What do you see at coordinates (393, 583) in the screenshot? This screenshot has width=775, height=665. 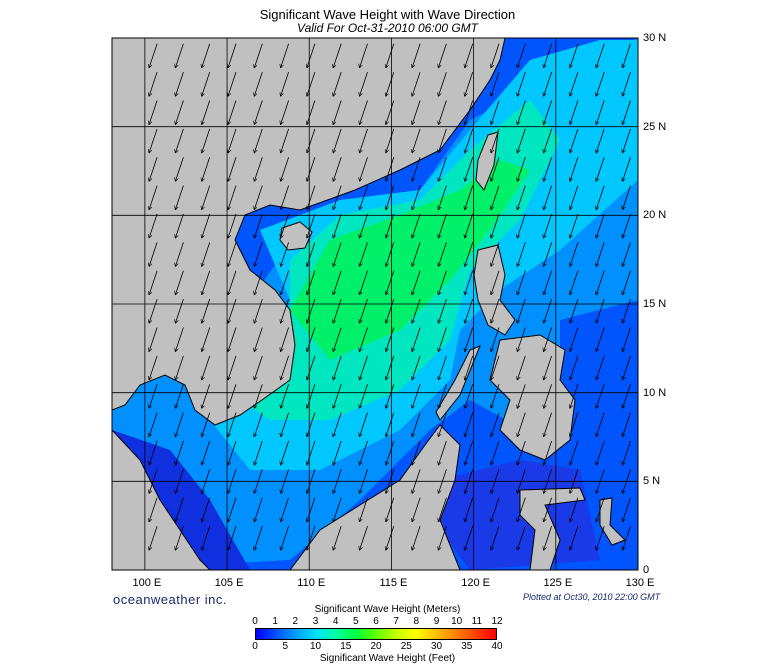 I see `longitude-label: 115 E` at bounding box center [393, 583].